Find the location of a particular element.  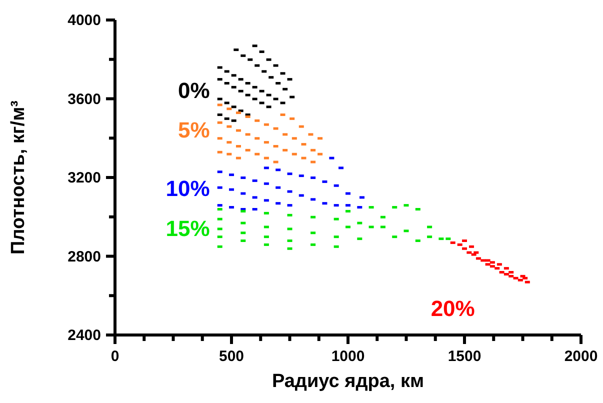

x-axis-title: Радиус ядра, км is located at coordinates (348, 381).